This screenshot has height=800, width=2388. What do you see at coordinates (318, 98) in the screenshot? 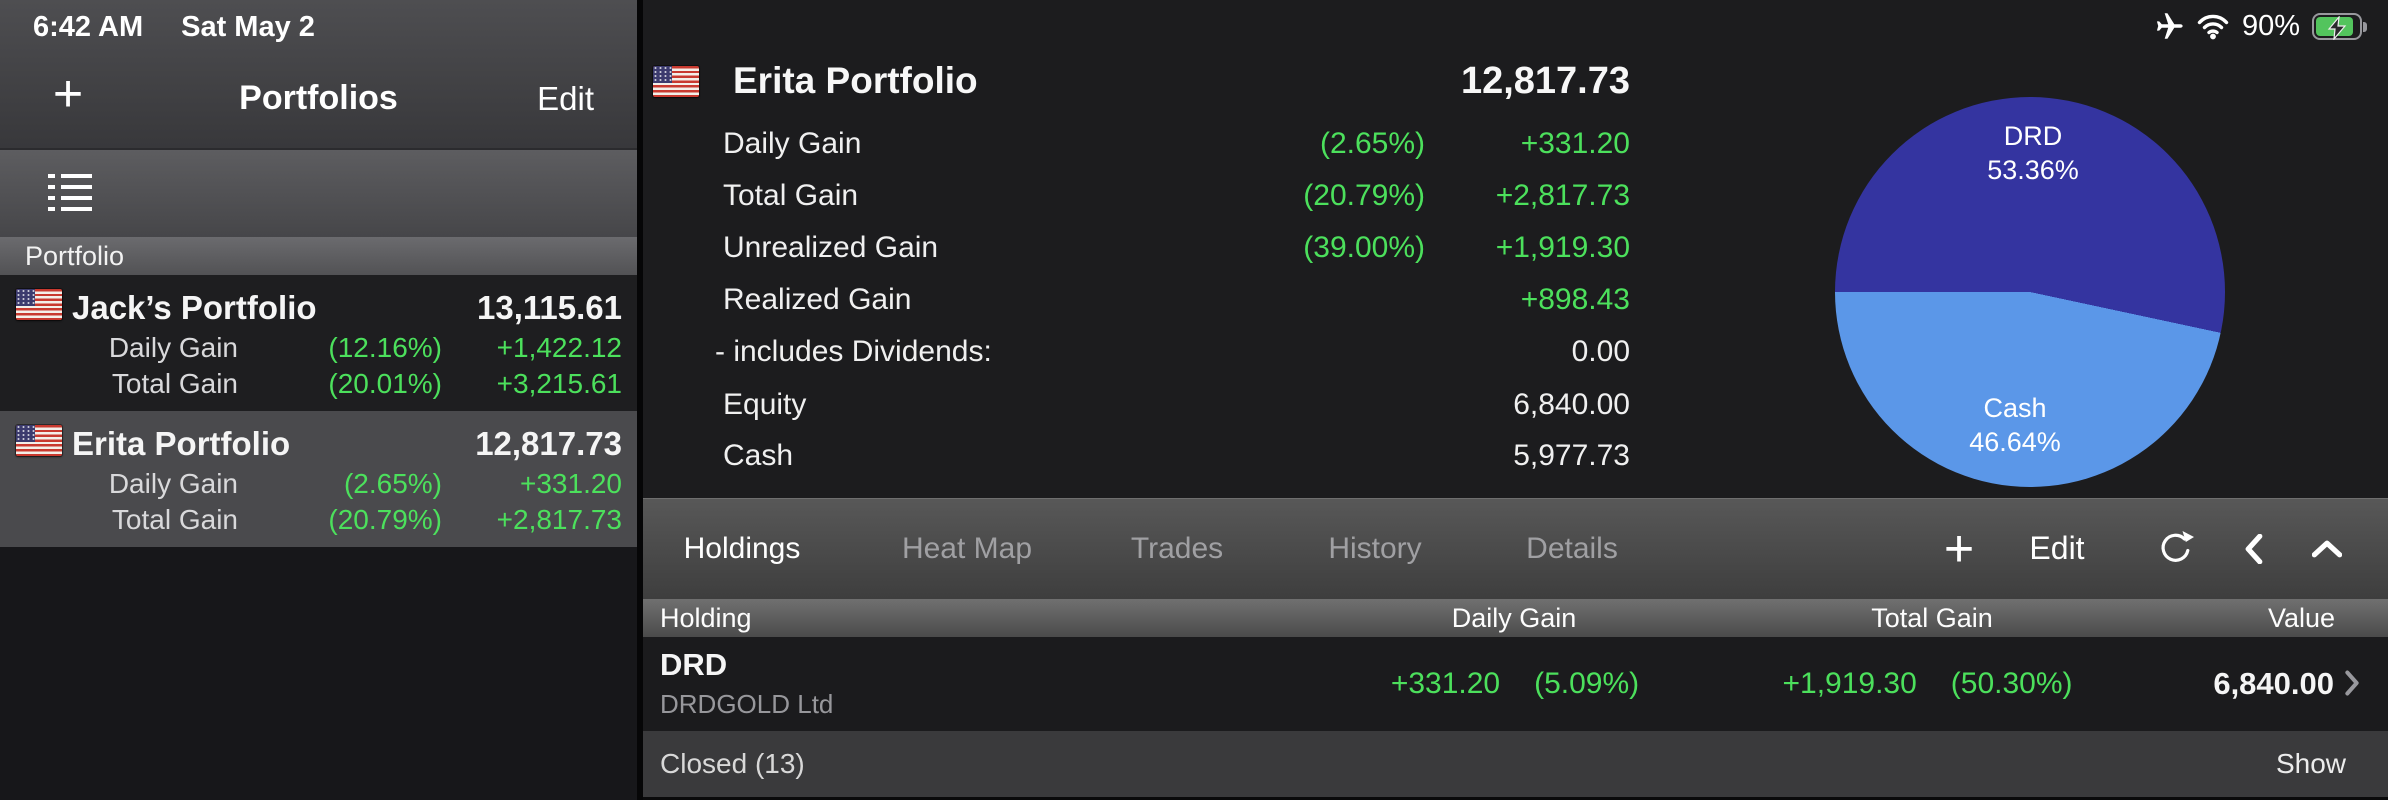
I see `sidebar-title: Portfolios` at bounding box center [318, 98].